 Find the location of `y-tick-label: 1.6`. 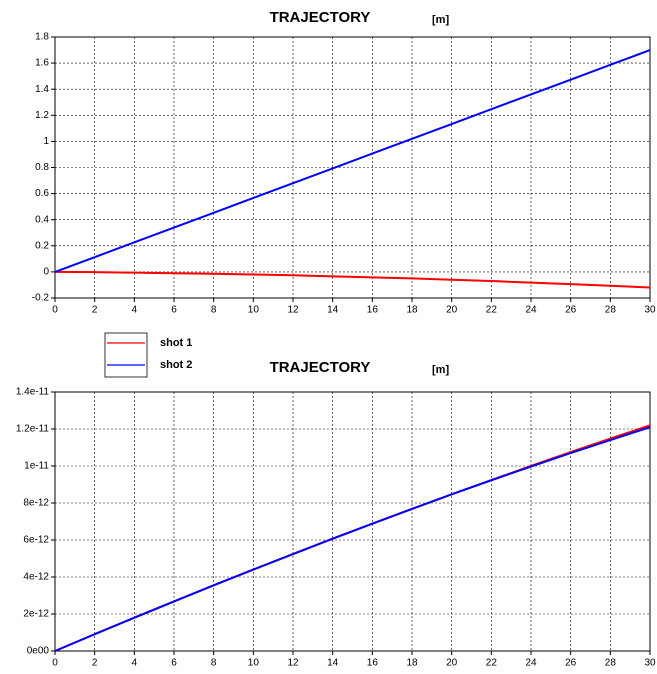

y-tick-label: 1.6 is located at coordinates (42, 63).